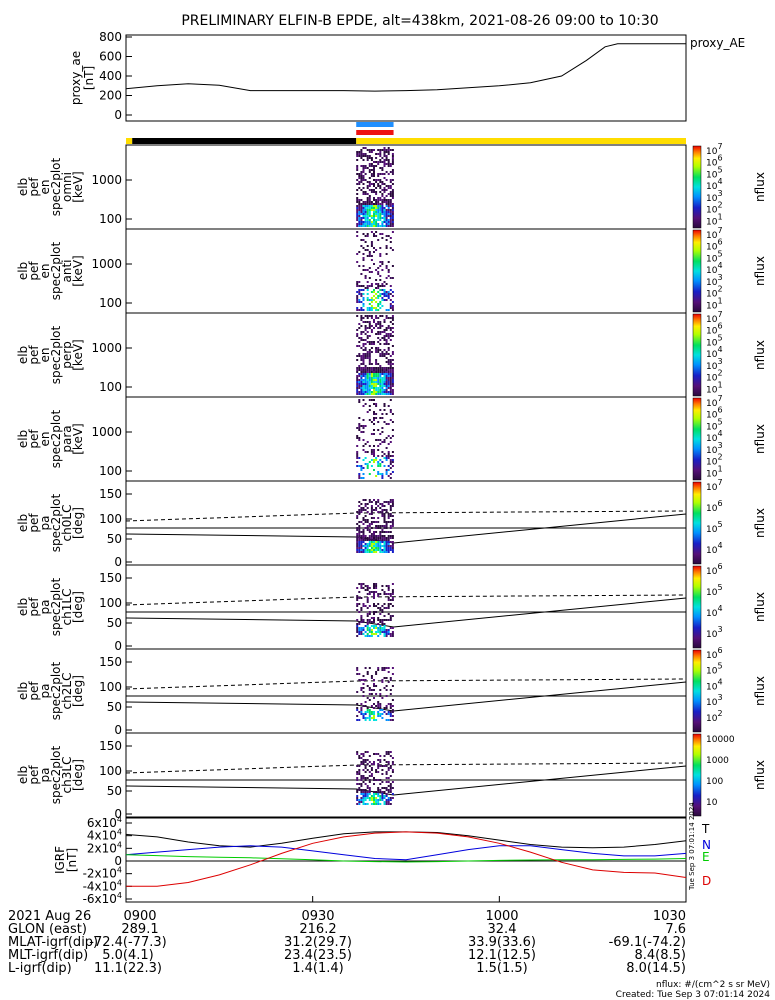 This screenshot has height=1000, width=775. Describe the element at coordinates (128, 955) in the screenshot. I see `footer-mlt-0: 5.0(4.1)` at that location.